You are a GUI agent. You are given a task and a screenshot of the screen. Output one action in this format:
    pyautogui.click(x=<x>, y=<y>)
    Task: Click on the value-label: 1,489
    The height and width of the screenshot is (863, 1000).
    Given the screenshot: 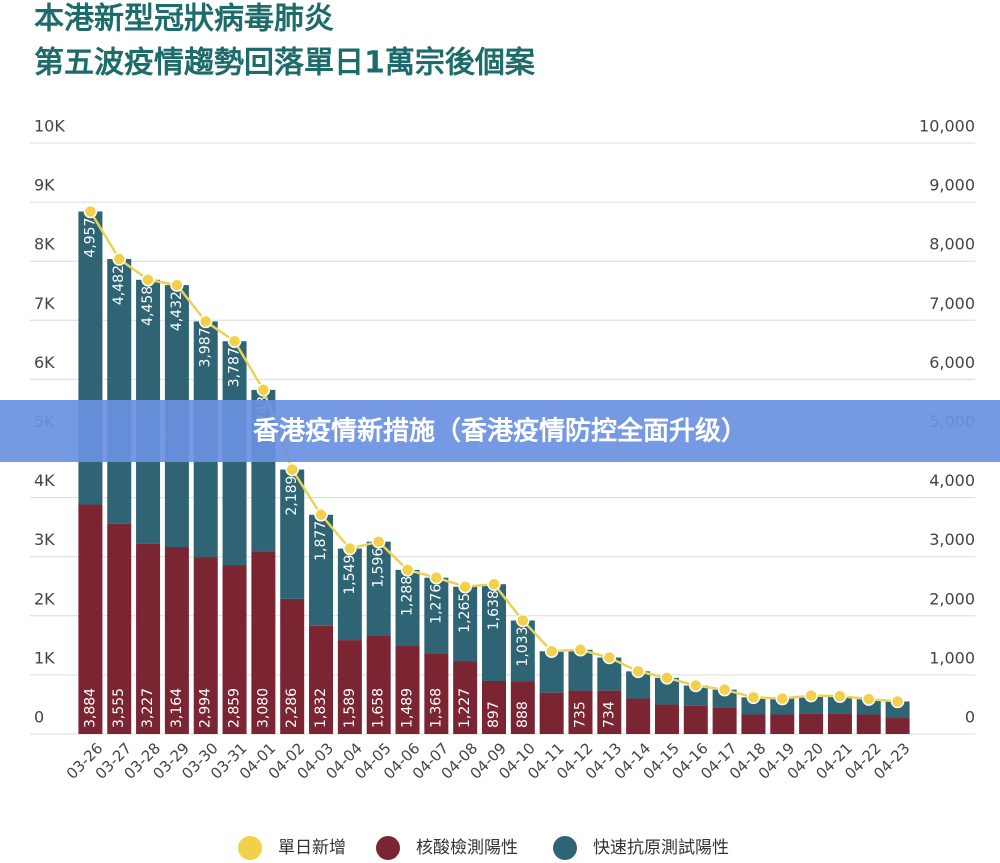 What is the action you would take?
    pyautogui.click(x=408, y=708)
    